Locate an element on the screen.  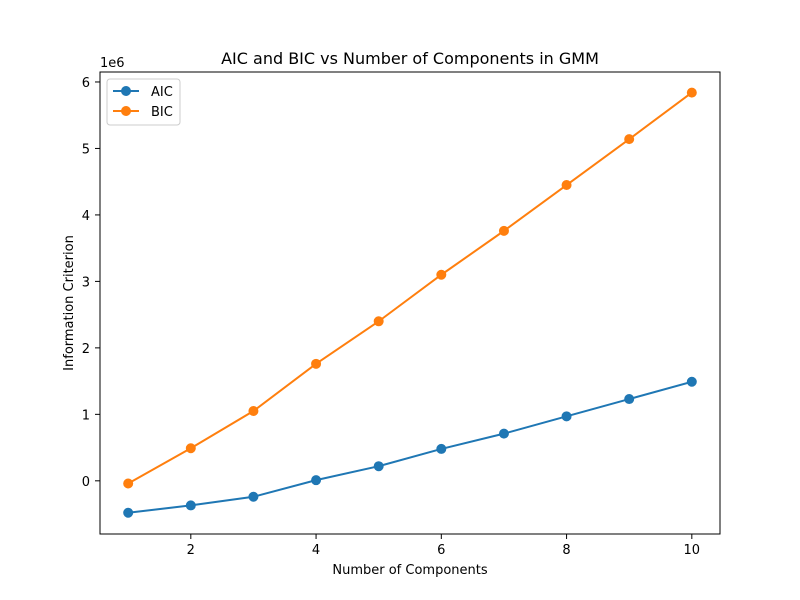
legend-label-aic: AIC is located at coordinates (162, 92).